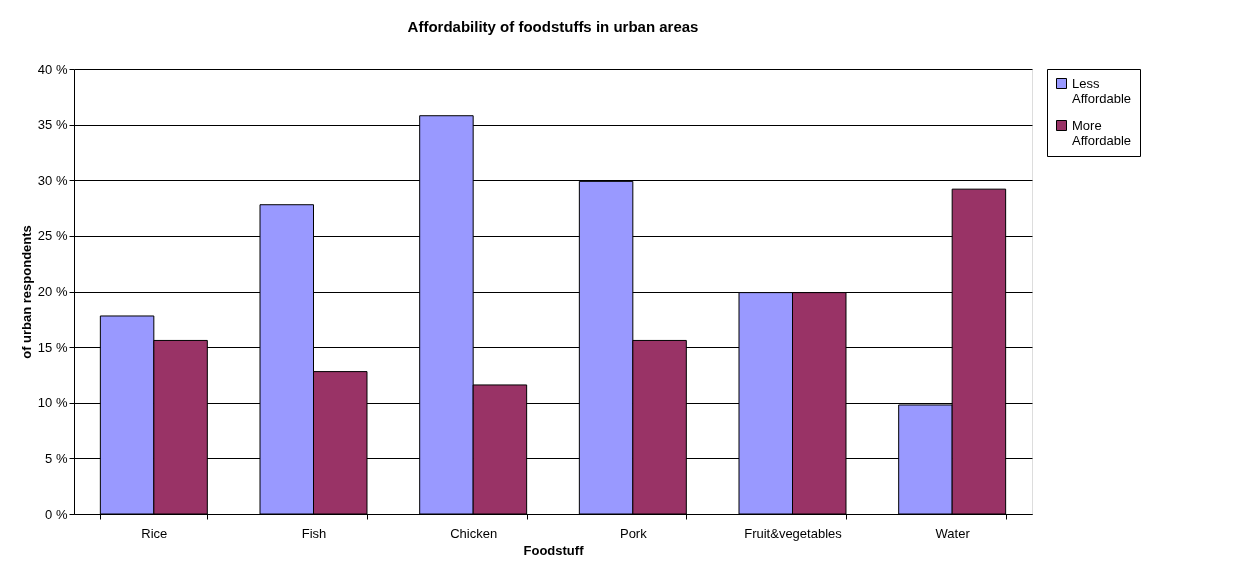 The height and width of the screenshot is (587, 1256). I want to click on x-tick-label: Fish, so click(314, 533).